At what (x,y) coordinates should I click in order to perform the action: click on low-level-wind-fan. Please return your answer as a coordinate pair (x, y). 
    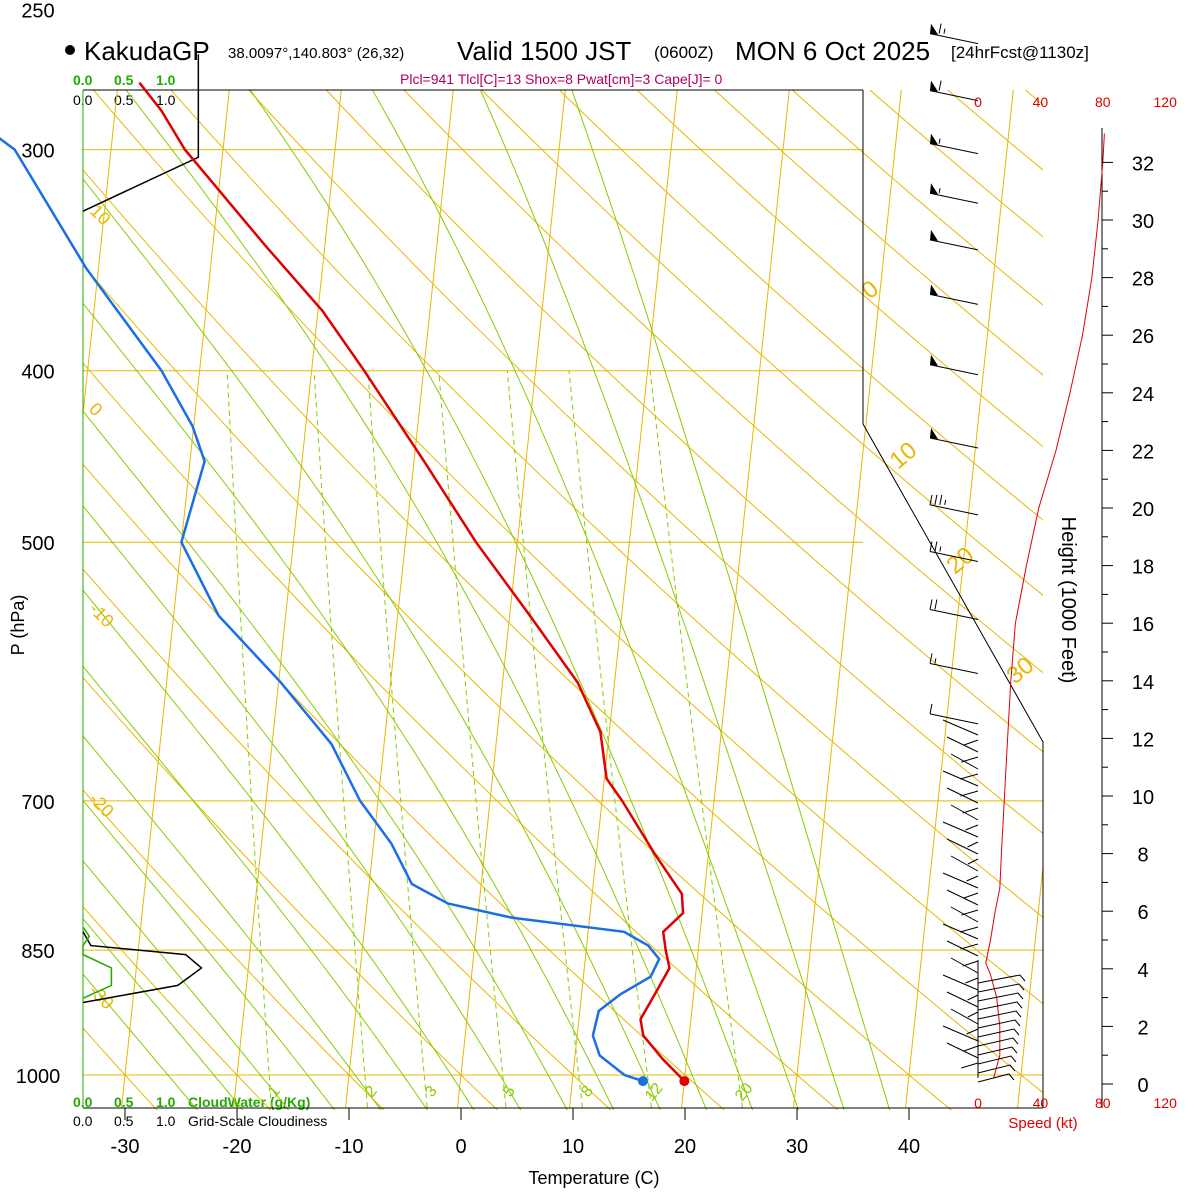
    Looking at the image, I should click on (984, 901).